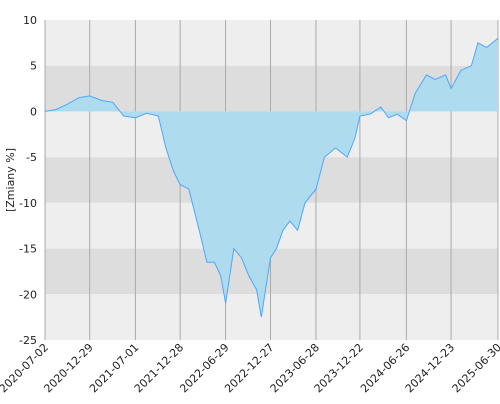 This screenshot has height=404, width=500. I want to click on x-tick-label: 2025-06-30, so click(475, 368).